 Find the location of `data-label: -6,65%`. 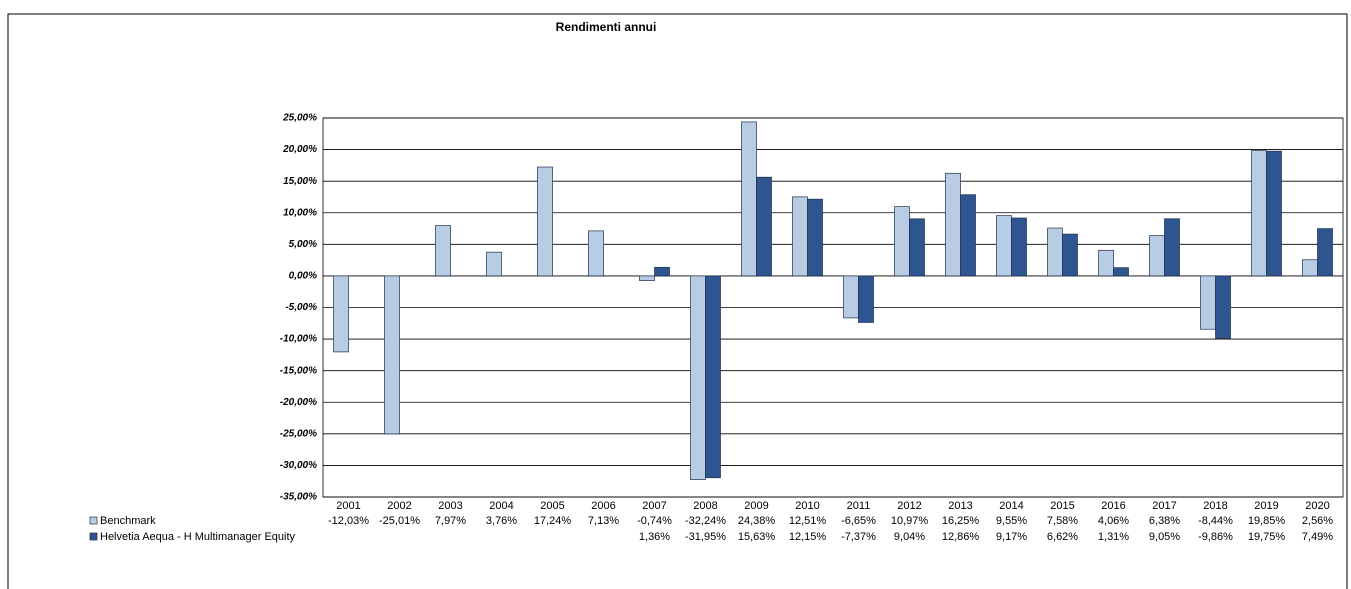

data-label: -6,65% is located at coordinates (858, 521).